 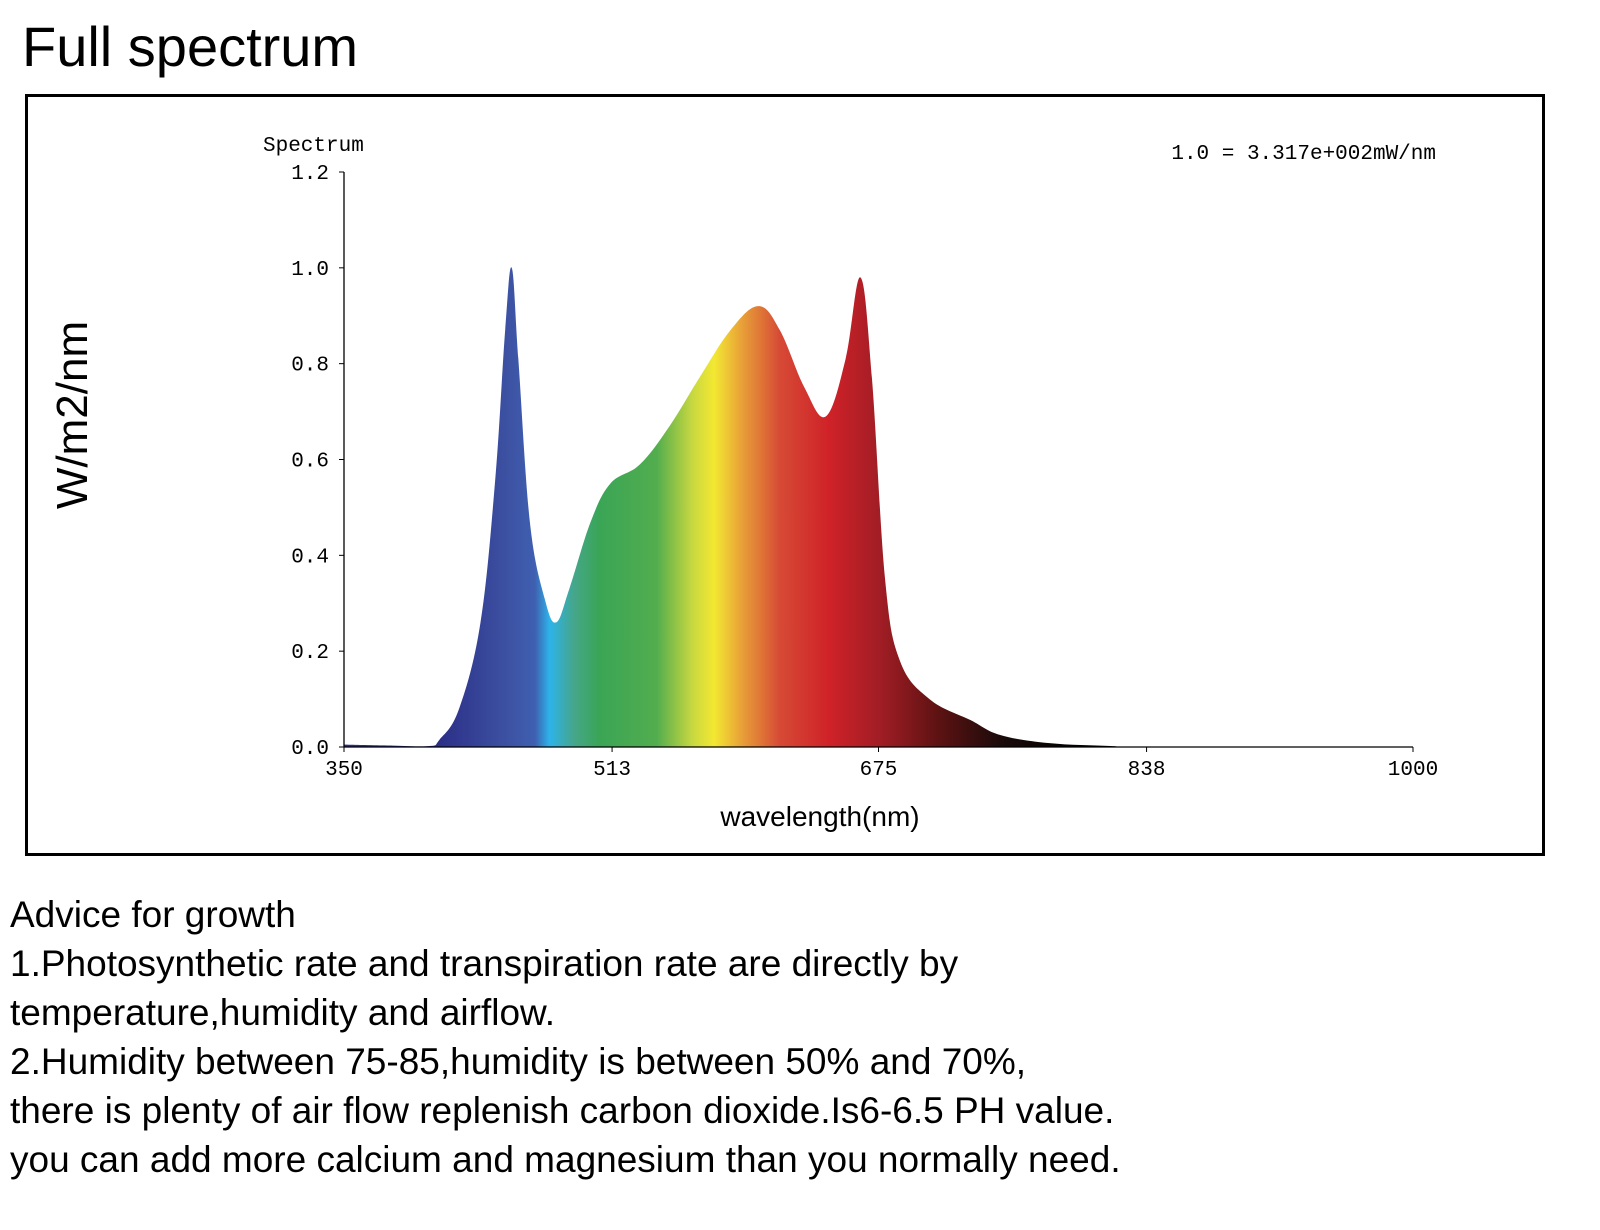 I want to click on advice-line: temperature,humidity and airflow., so click(x=282, y=1012).